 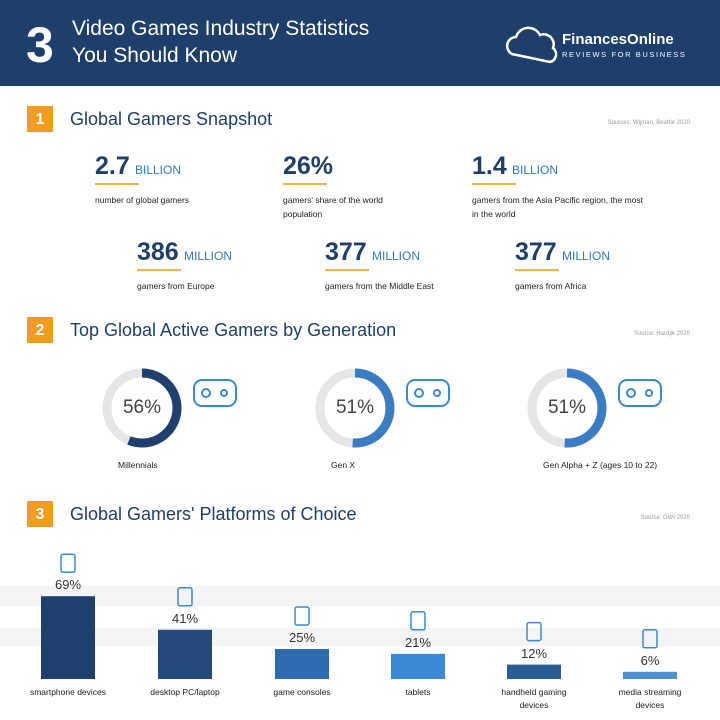 I want to click on section-number: 3, so click(x=40, y=514).